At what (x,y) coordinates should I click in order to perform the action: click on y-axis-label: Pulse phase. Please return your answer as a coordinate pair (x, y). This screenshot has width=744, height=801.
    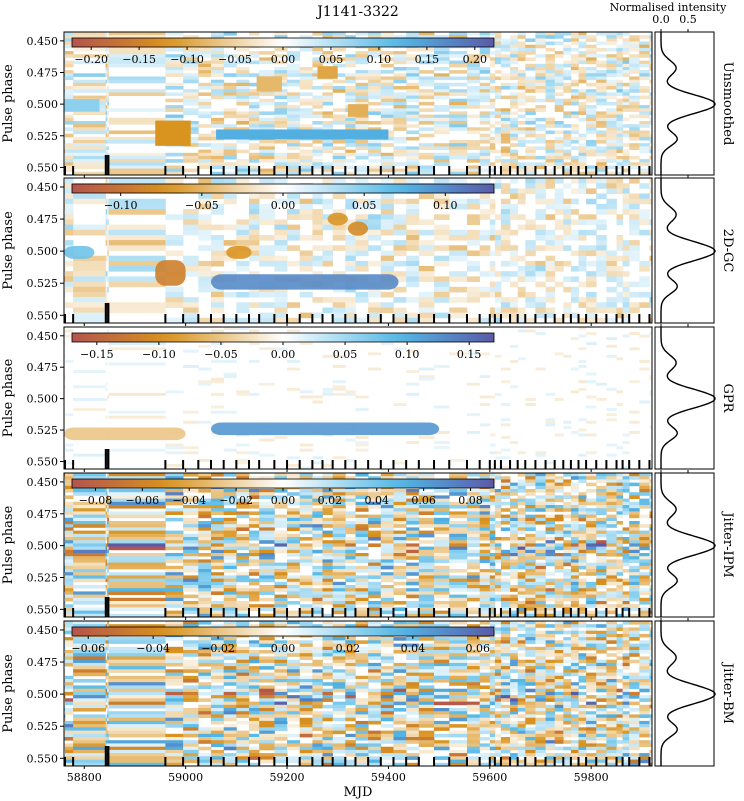
    Looking at the image, I should click on (8, 103).